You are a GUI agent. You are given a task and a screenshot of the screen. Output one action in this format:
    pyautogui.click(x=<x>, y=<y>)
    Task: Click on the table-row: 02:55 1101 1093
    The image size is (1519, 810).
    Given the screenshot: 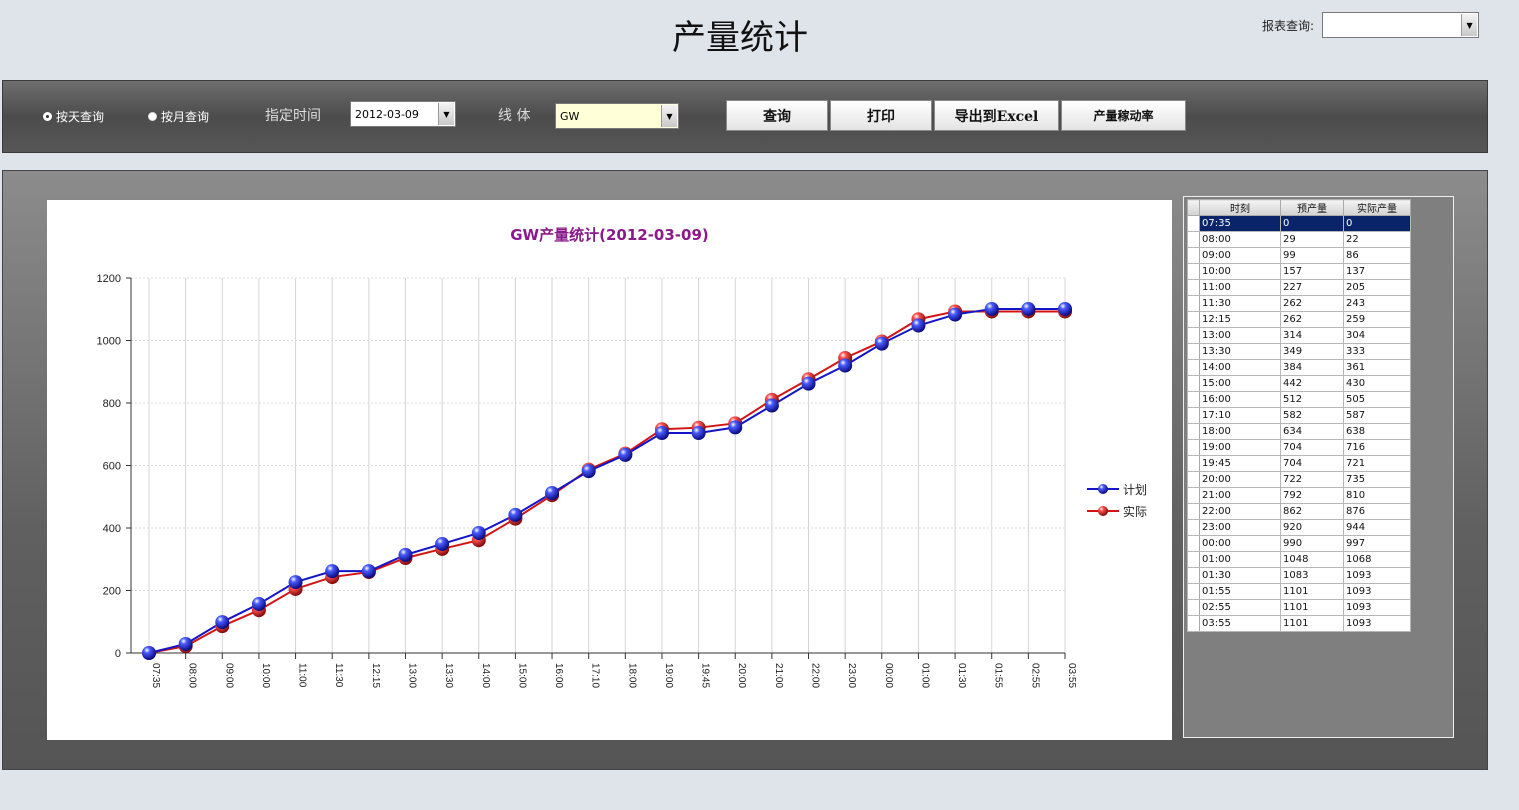 What is the action you would take?
    pyautogui.click(x=1299, y=607)
    